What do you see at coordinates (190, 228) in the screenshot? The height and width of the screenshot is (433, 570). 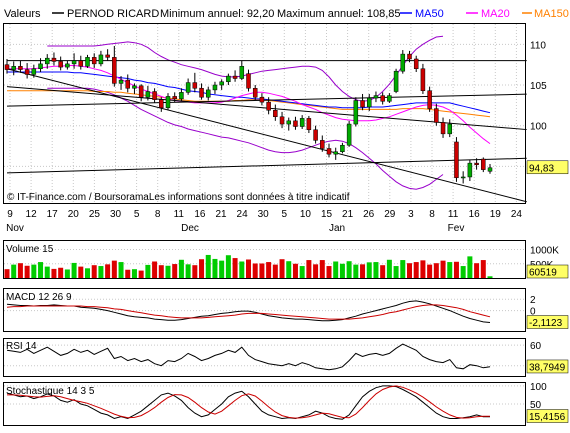 I see `month-label: Dec` at bounding box center [190, 228].